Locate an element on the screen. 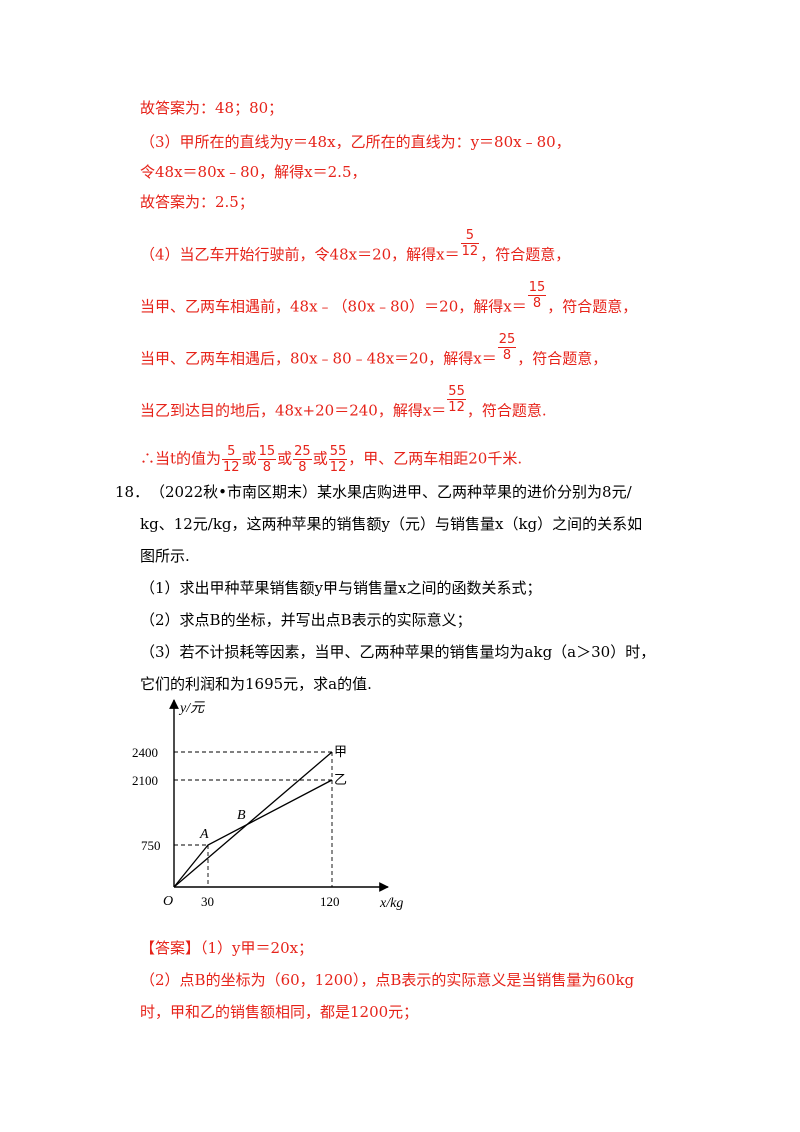 The height and width of the screenshot is (1132, 800). answer-part1: （1）y甲＝20x； is located at coordinates (257, 948).